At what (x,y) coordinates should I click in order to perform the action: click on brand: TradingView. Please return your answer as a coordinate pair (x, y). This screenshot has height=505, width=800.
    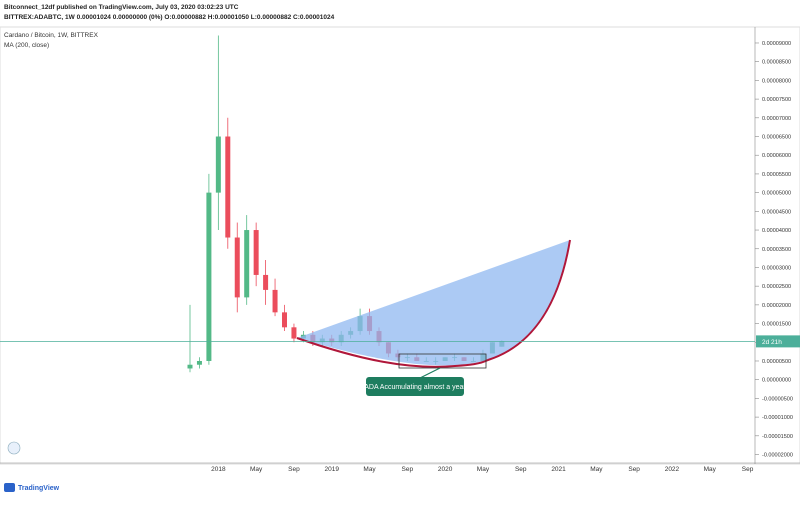
    Looking at the image, I should click on (39, 488).